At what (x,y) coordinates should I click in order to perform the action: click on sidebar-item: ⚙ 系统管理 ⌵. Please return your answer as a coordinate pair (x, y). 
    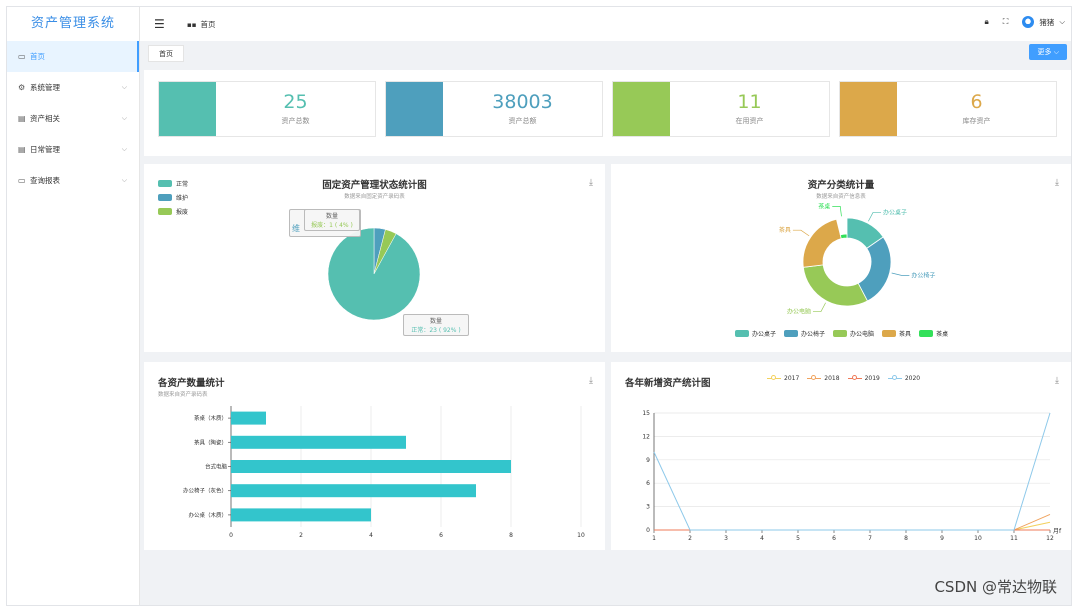
    Looking at the image, I should click on (73, 87).